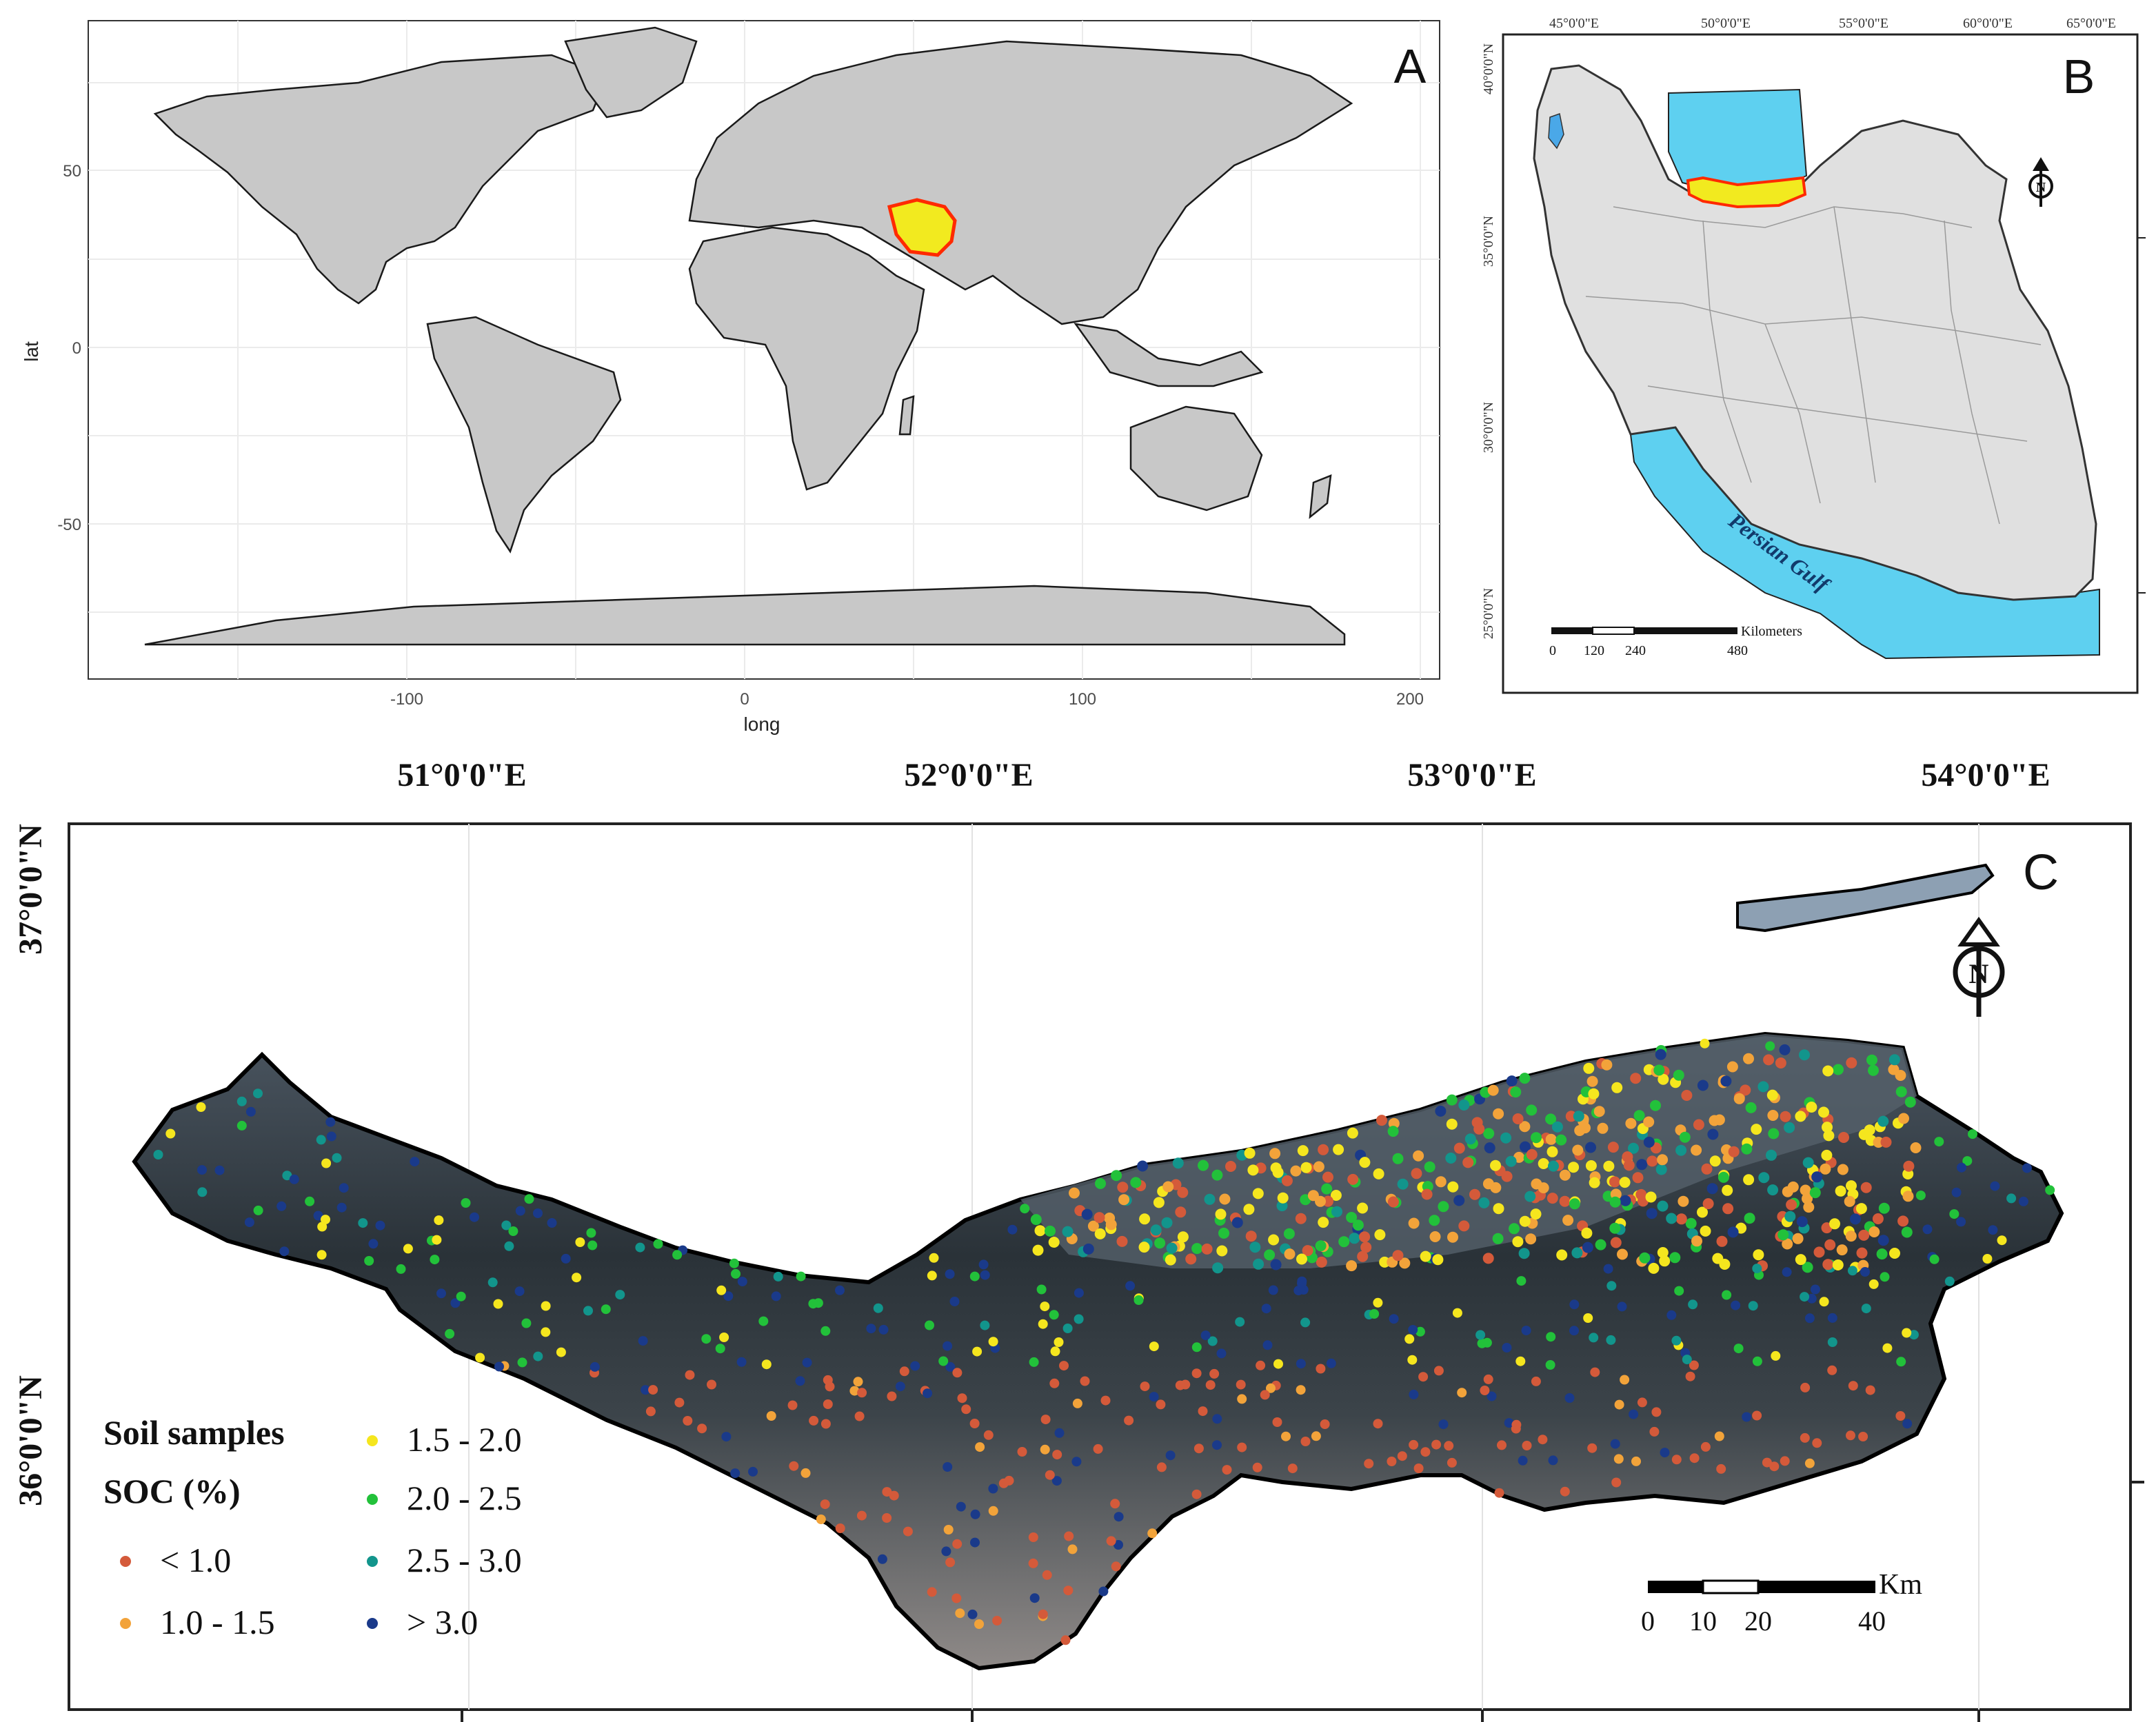 The image size is (2156, 1722). Describe the element at coordinates (1703, 1621) in the screenshot. I see `scale-tick: 10` at that location.